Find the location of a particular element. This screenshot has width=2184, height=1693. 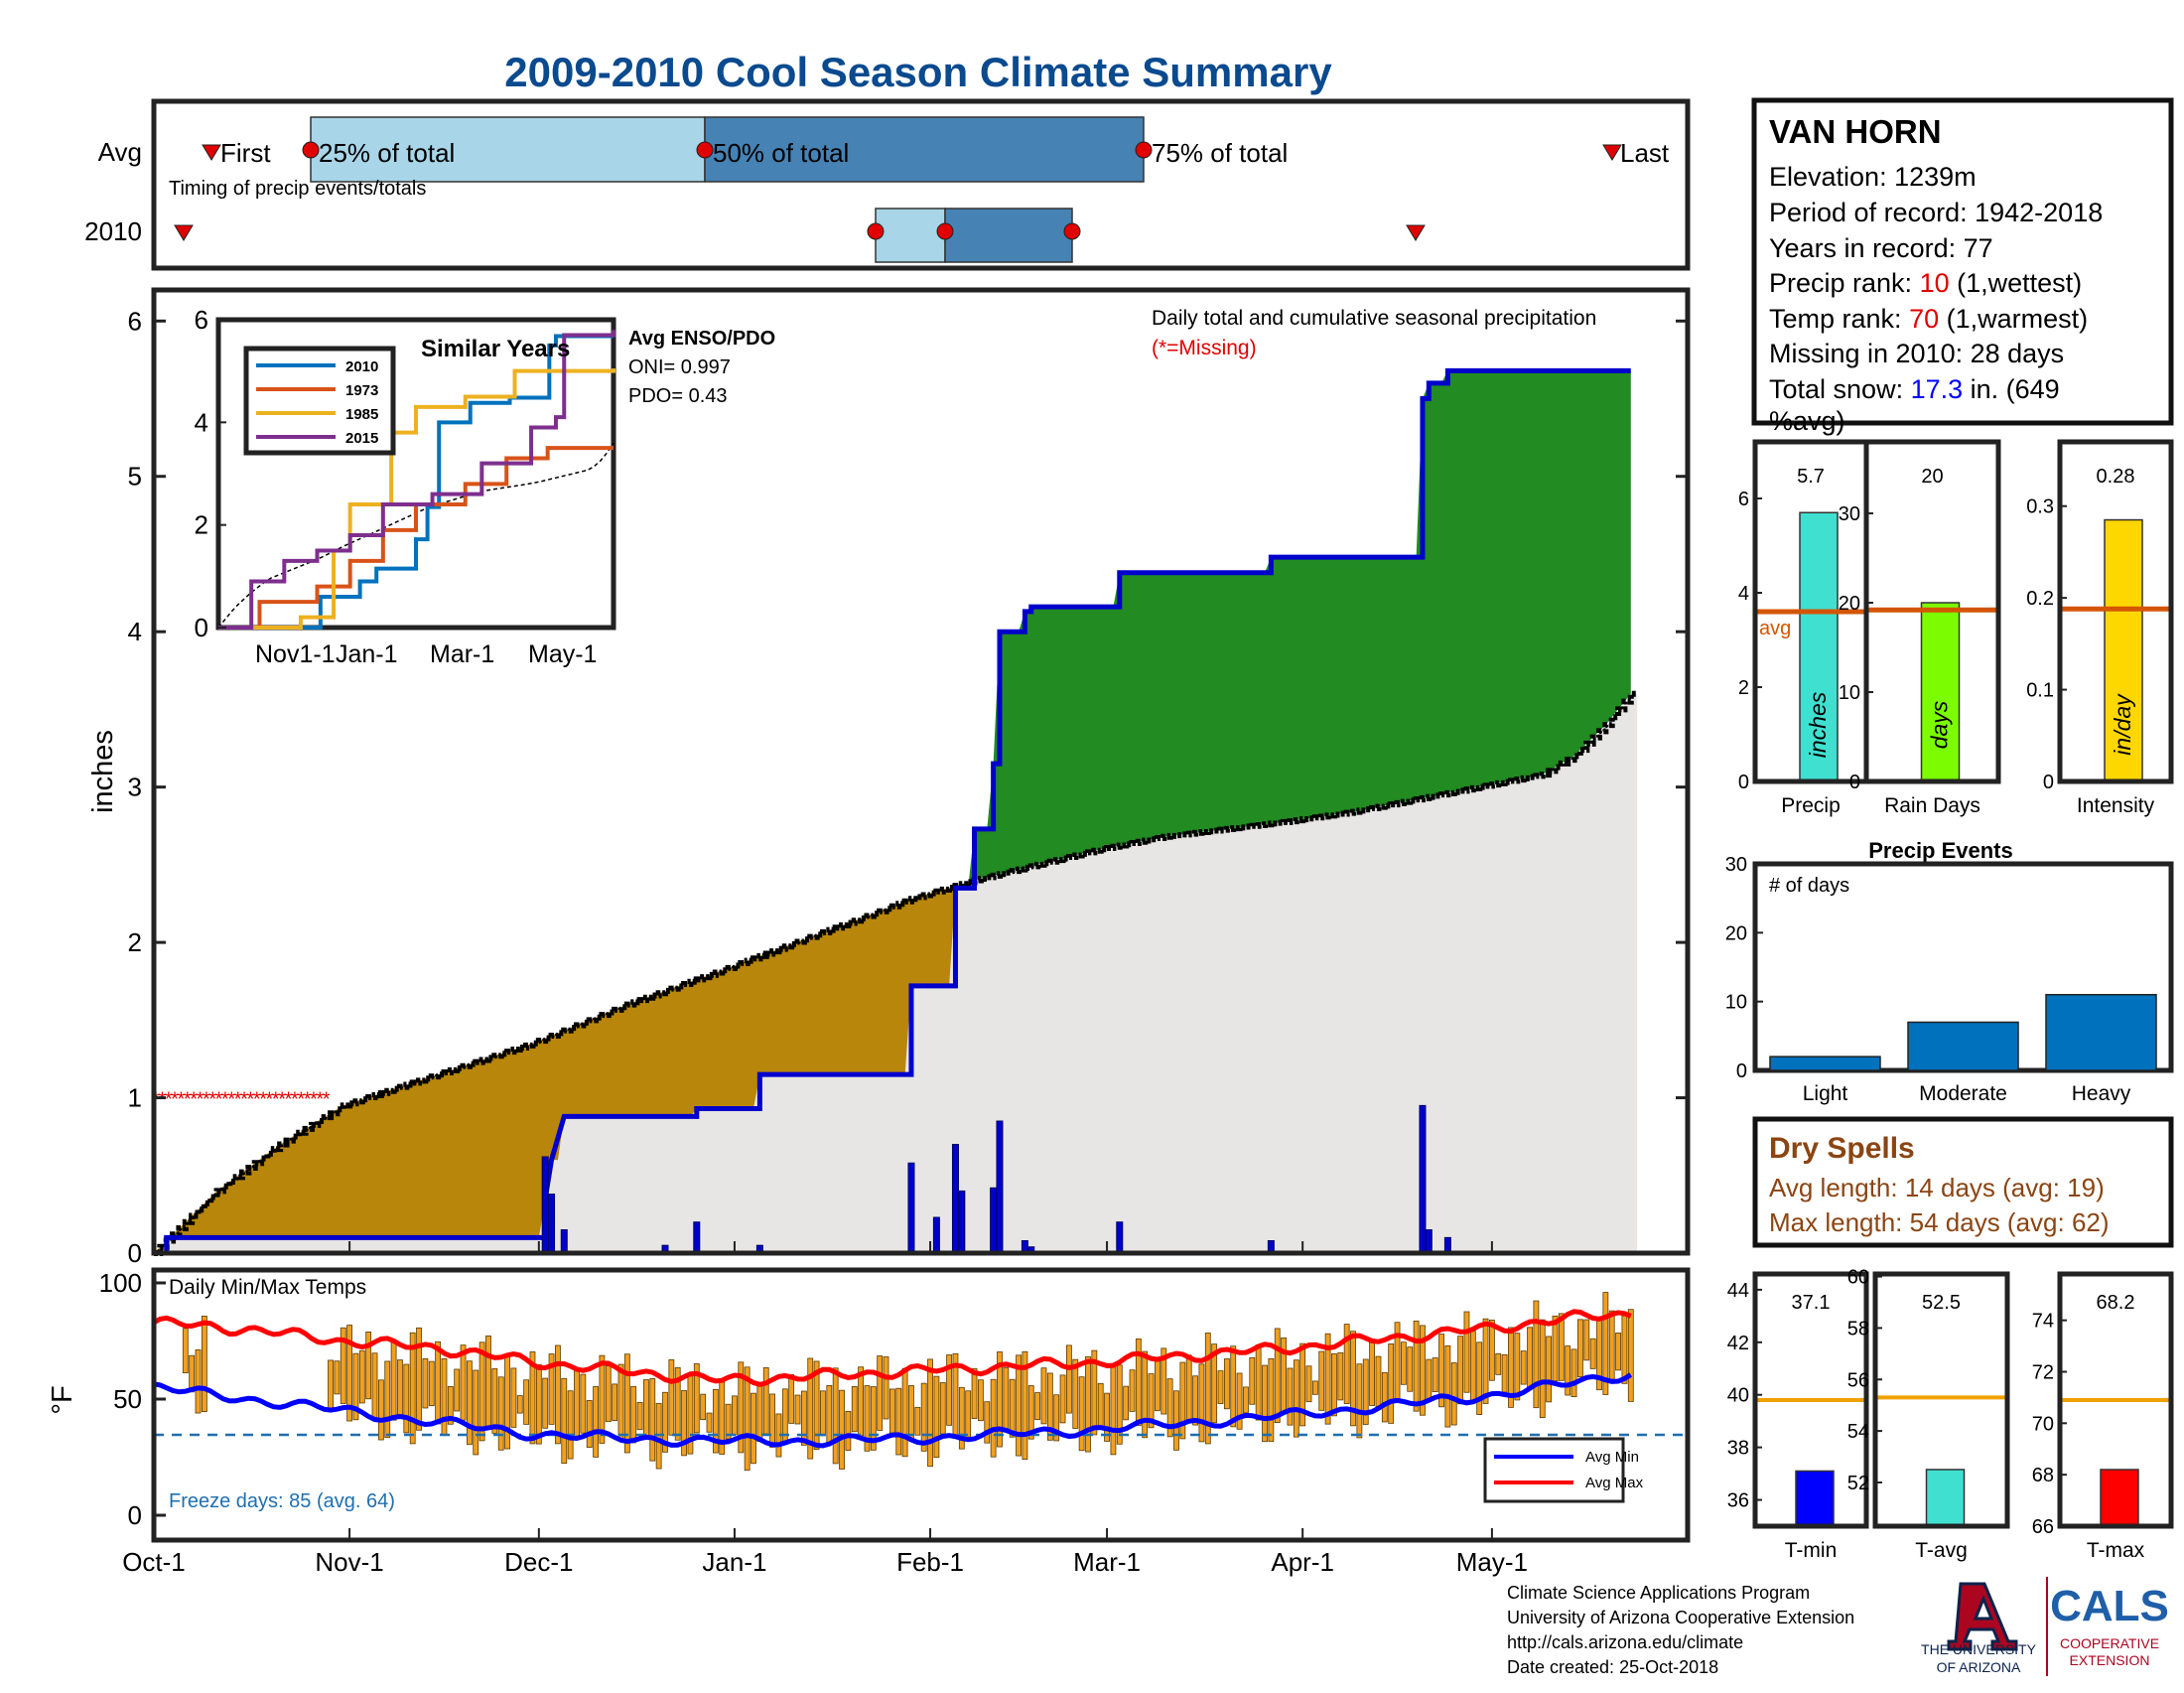

ua-line2: OF ARIZONA is located at coordinates (1979, 1667).